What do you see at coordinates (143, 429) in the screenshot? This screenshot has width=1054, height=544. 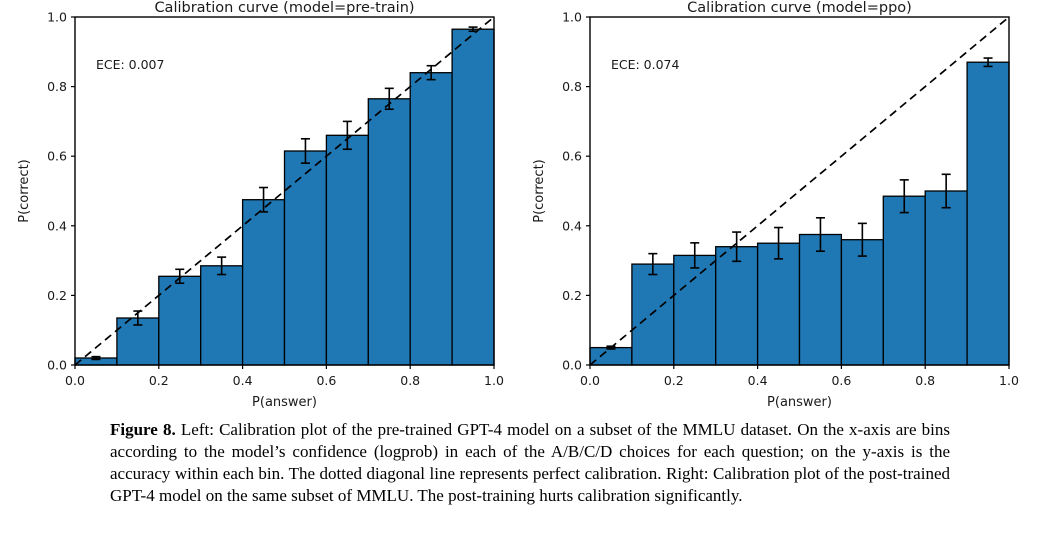 I see `figure-caption-label: Figure 8.` at bounding box center [143, 429].